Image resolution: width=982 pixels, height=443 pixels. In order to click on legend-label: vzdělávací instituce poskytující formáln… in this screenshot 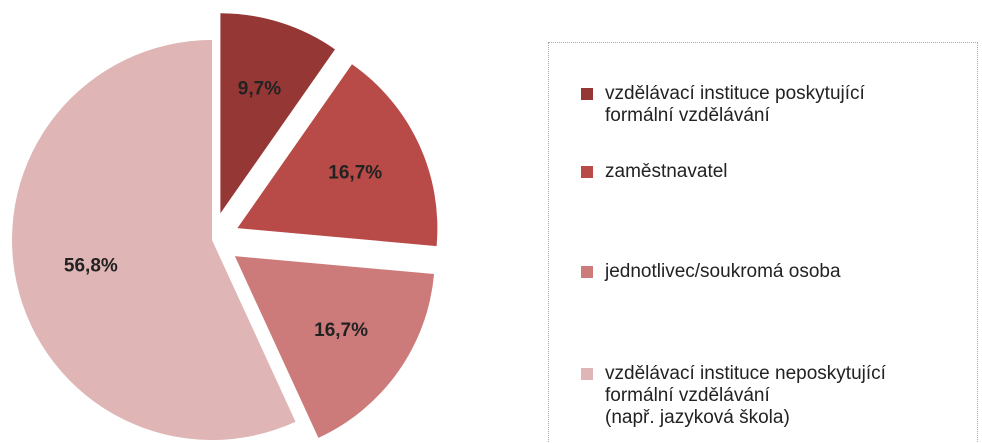, I will do `click(735, 104)`.